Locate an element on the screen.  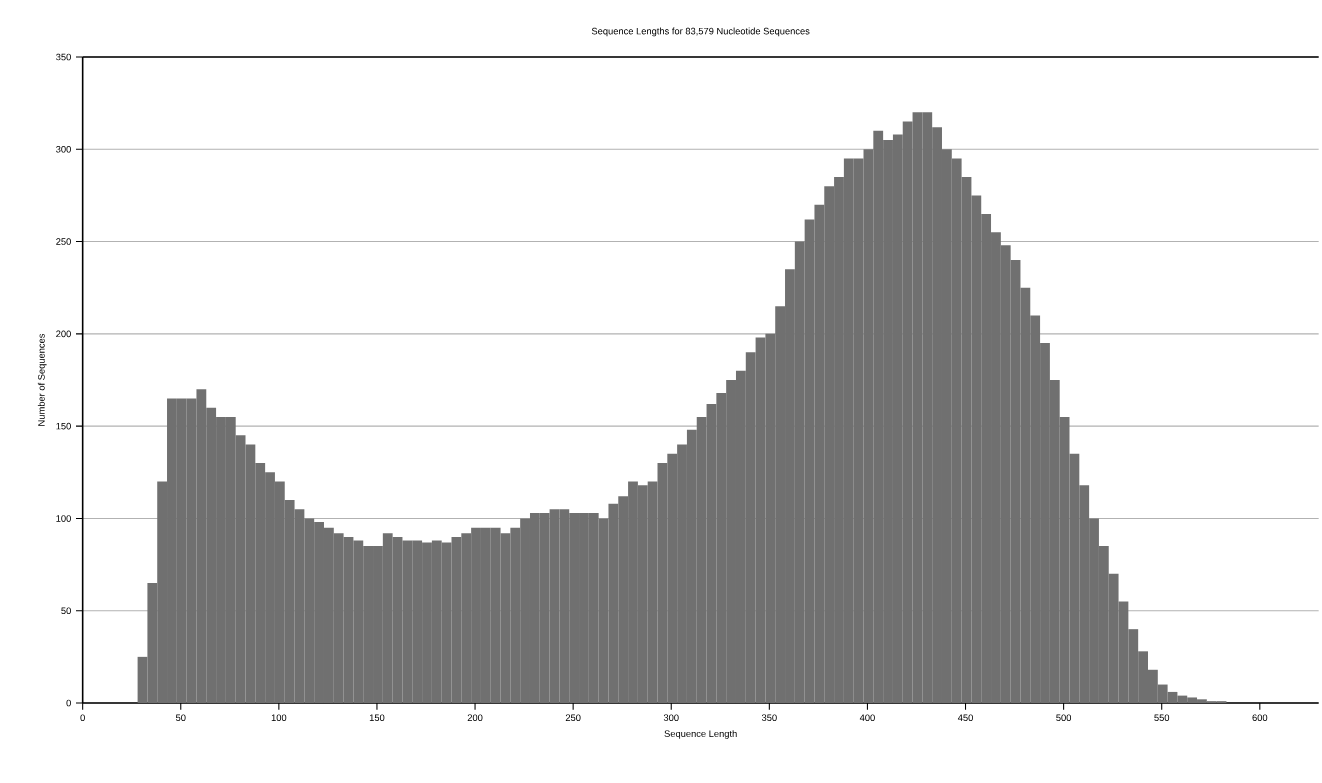
x-tick-label: 0 is located at coordinates (82, 717).